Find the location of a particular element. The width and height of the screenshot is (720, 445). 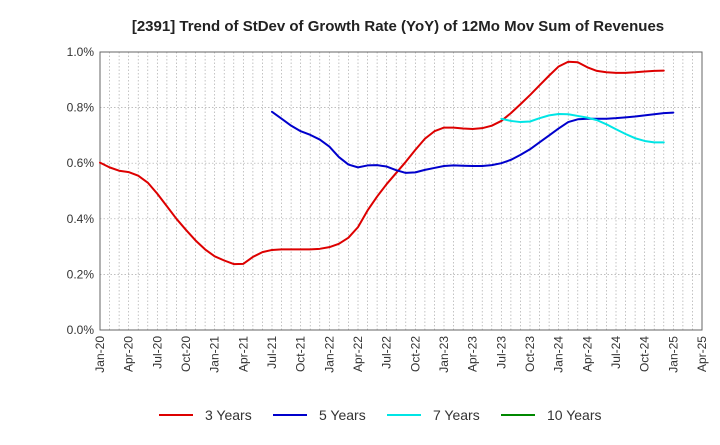

x-tick-label: Apr-21 is located at coordinates (243, 354).